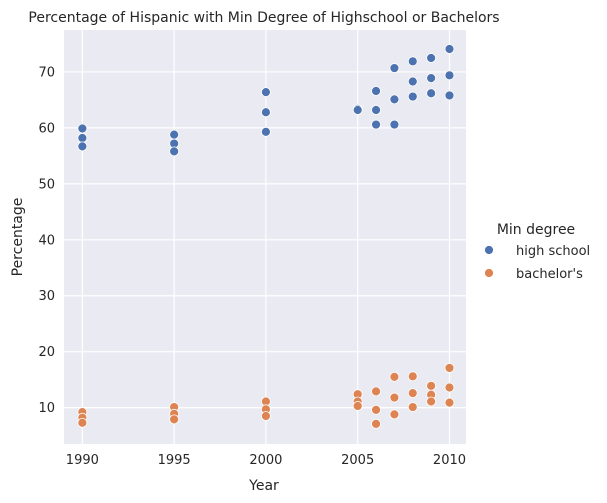 The height and width of the screenshot is (503, 607). What do you see at coordinates (46, 352) in the screenshot?
I see `y-tick-label: 20` at bounding box center [46, 352].